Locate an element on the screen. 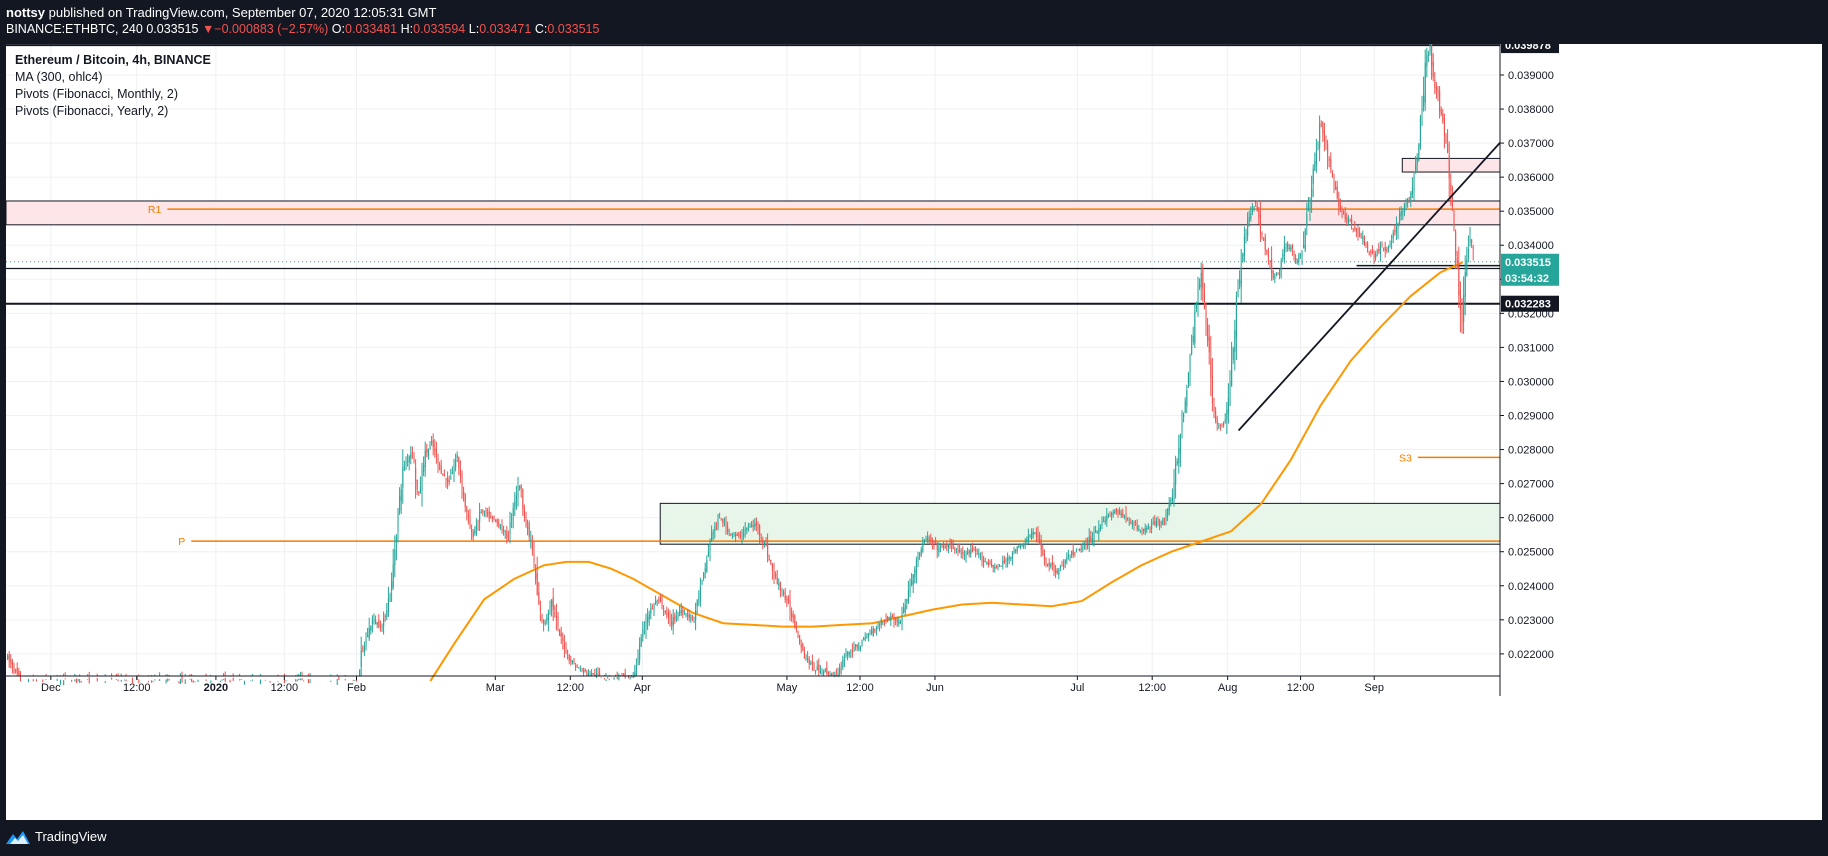 Image resolution: width=1828 pixels, height=856 pixels. legend-pivots-yearly: Pivots (Fibonacci, Yearly, 2) is located at coordinates (92, 111).